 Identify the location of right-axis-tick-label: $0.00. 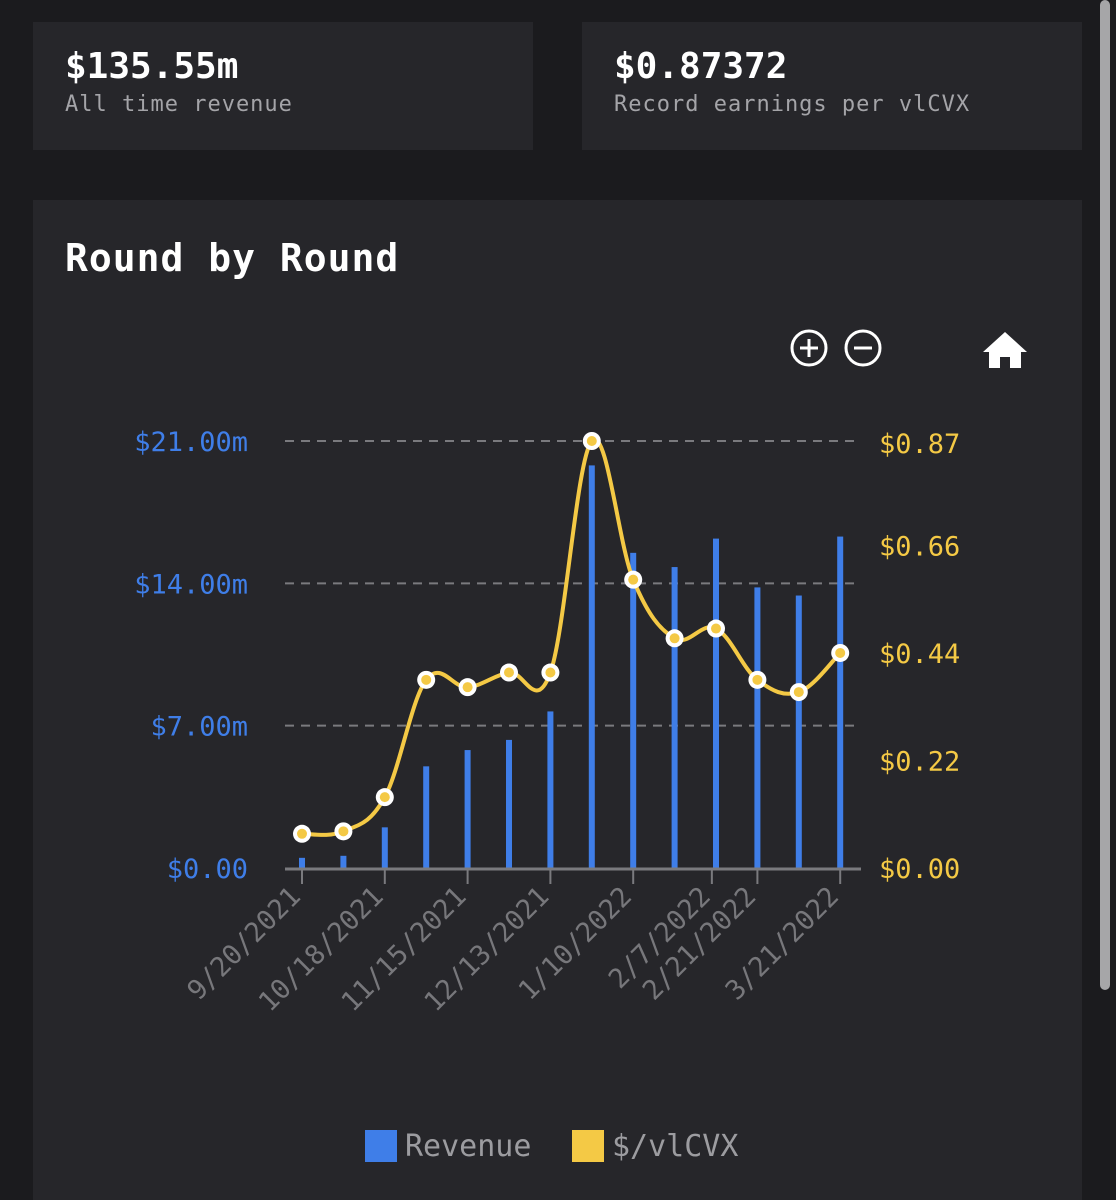
(919, 869).